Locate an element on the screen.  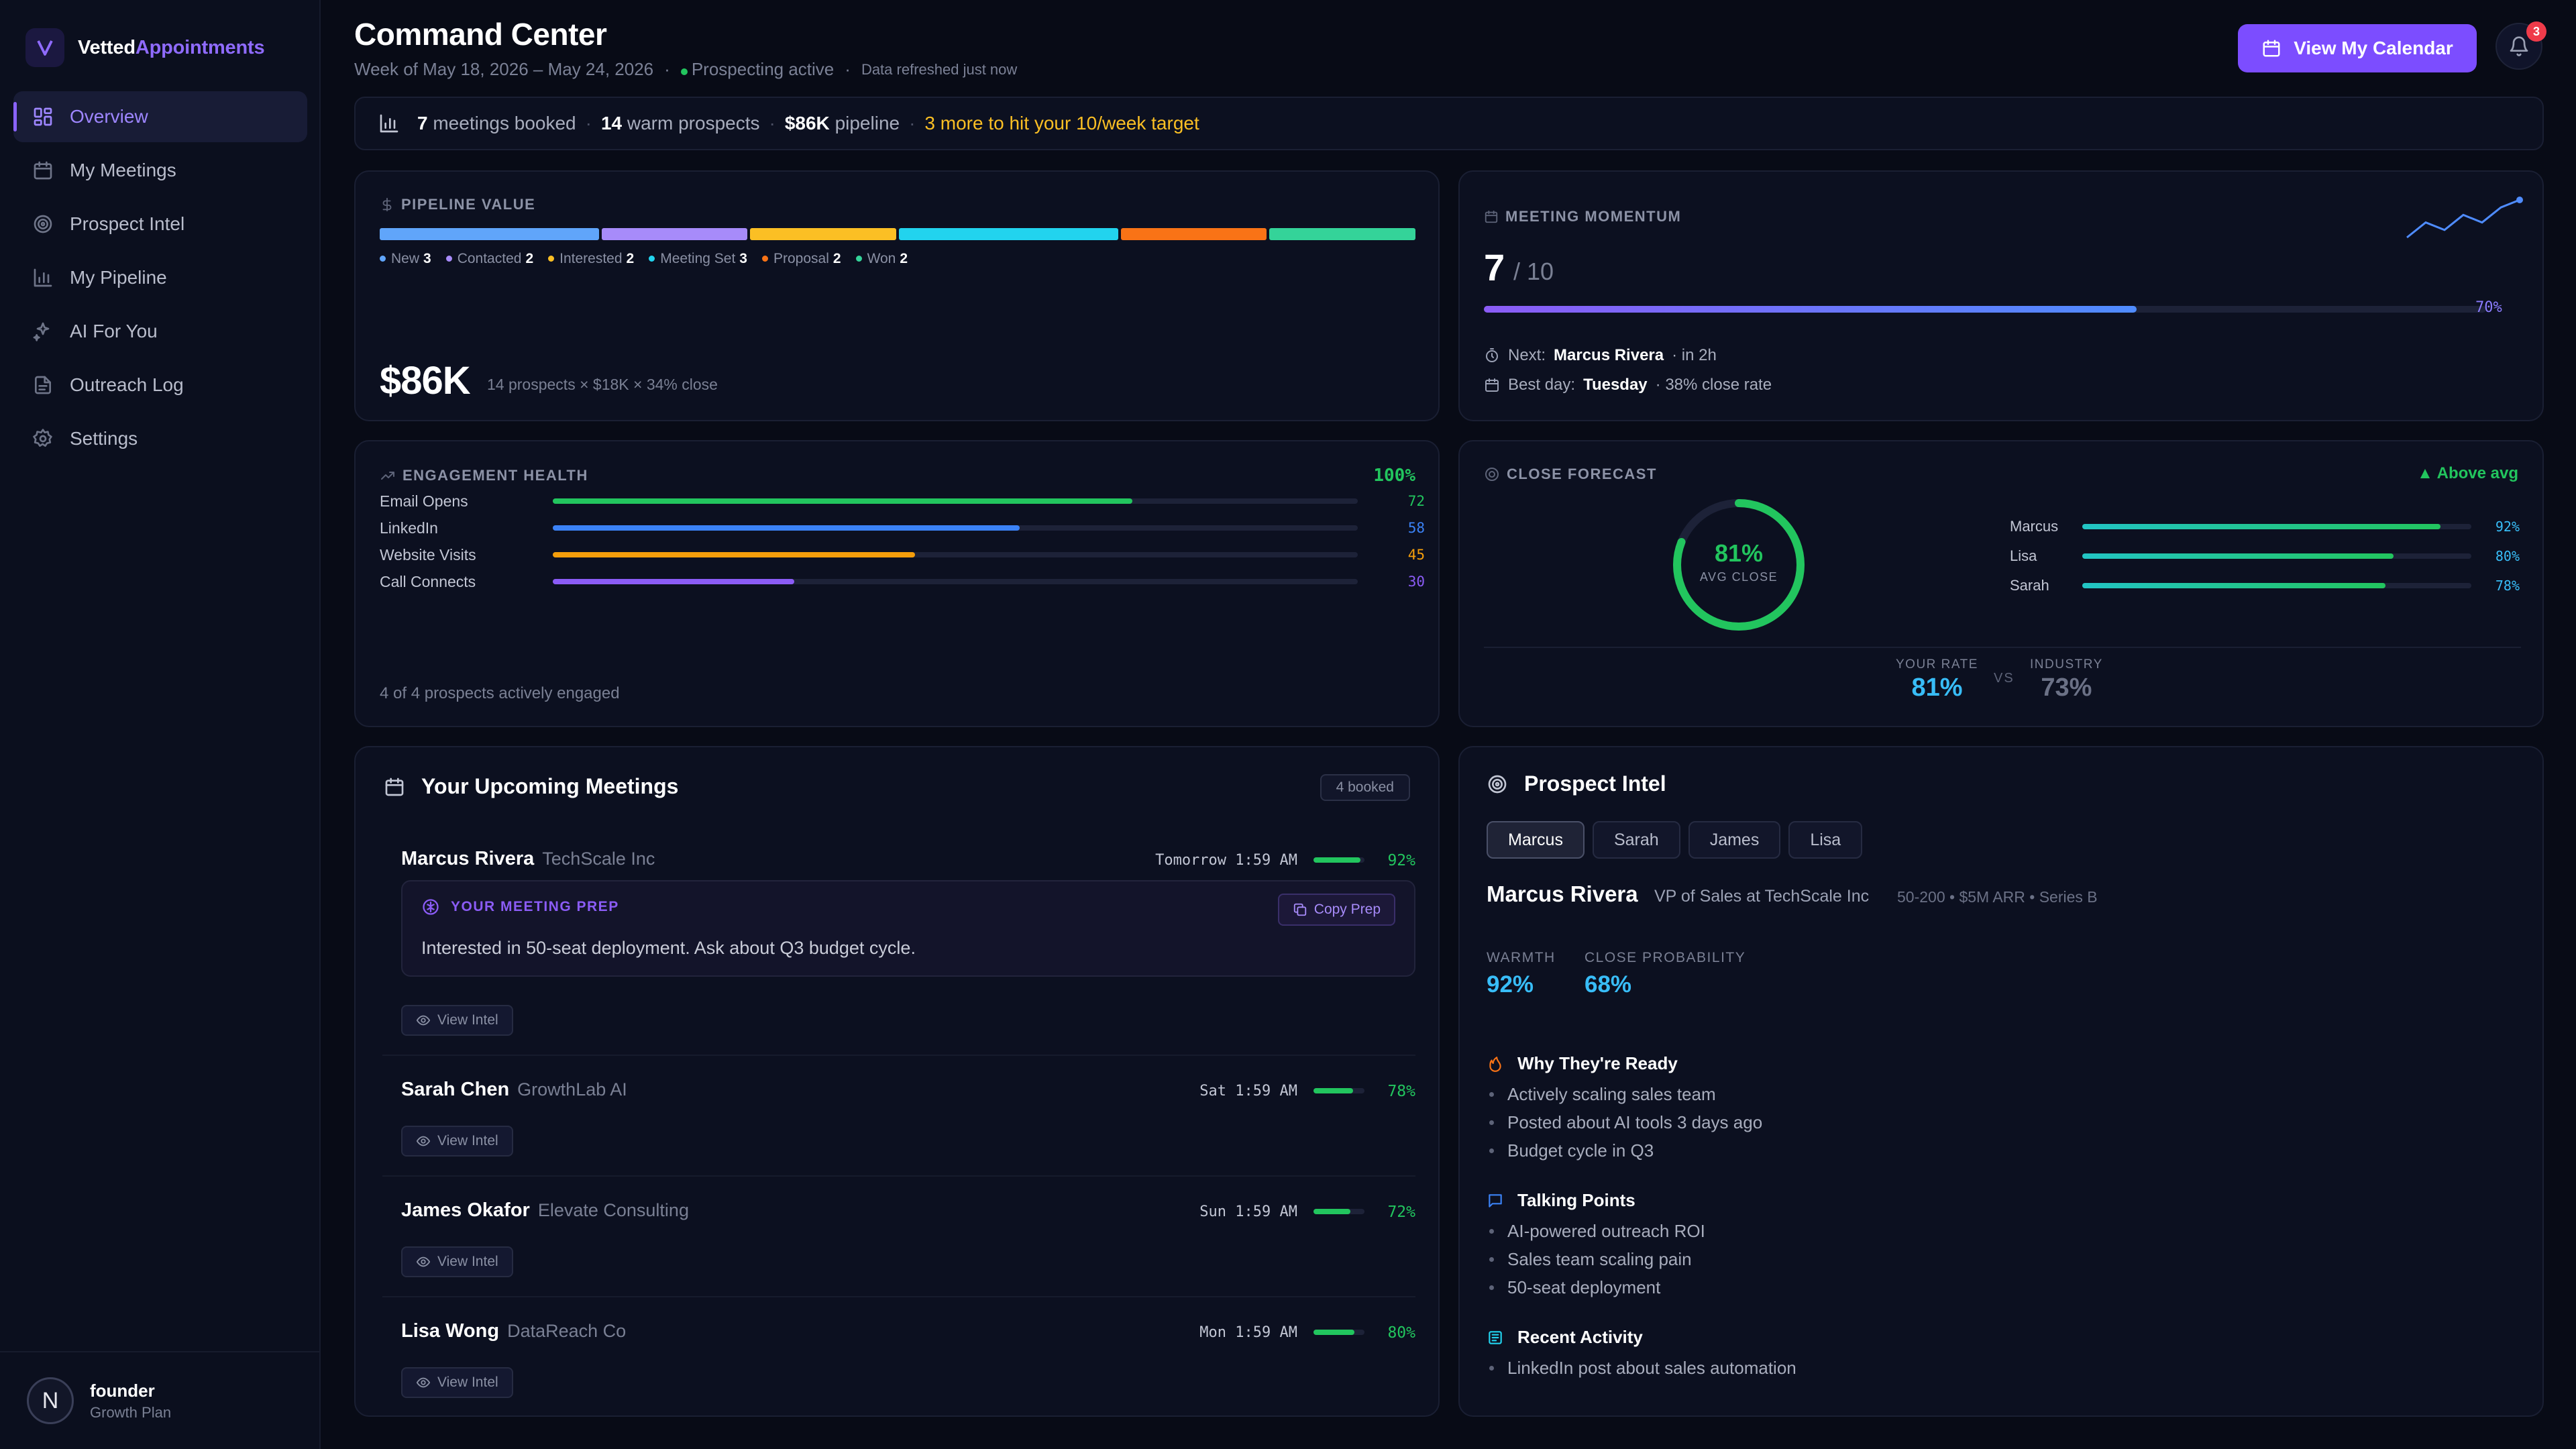
prospect-intel-title: Prospect Intel is located at coordinates (1576, 783).